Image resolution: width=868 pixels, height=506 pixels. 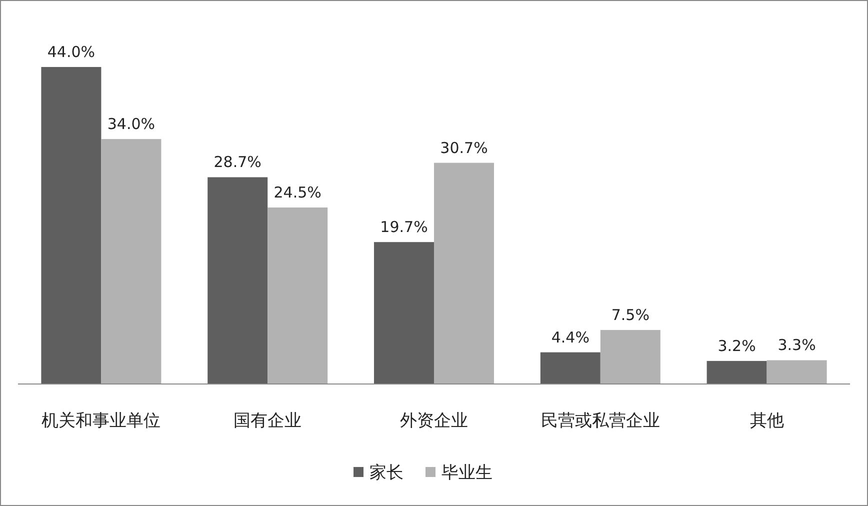 What do you see at coordinates (298, 192) in the screenshot?
I see `data-label: 24.5%` at bounding box center [298, 192].